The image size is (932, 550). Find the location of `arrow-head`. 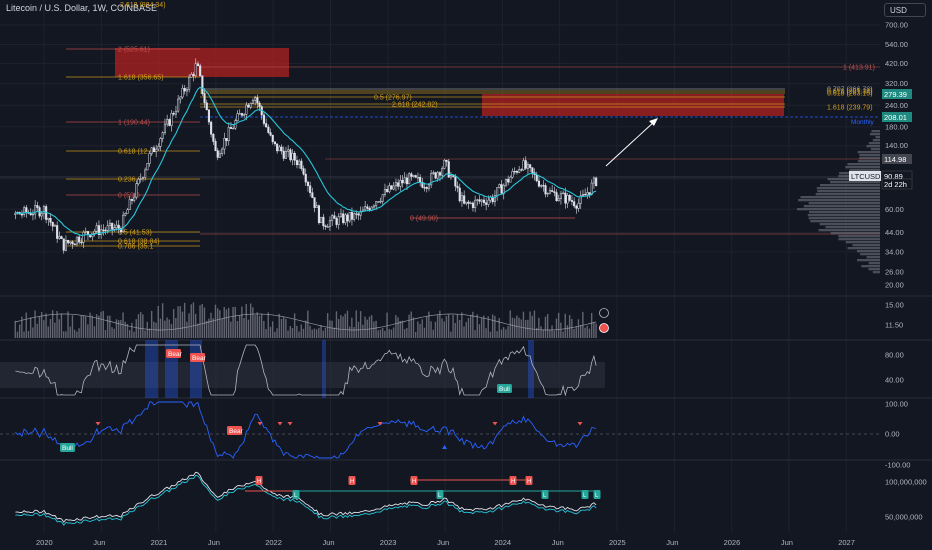

arrow-head is located at coordinates (653, 122).